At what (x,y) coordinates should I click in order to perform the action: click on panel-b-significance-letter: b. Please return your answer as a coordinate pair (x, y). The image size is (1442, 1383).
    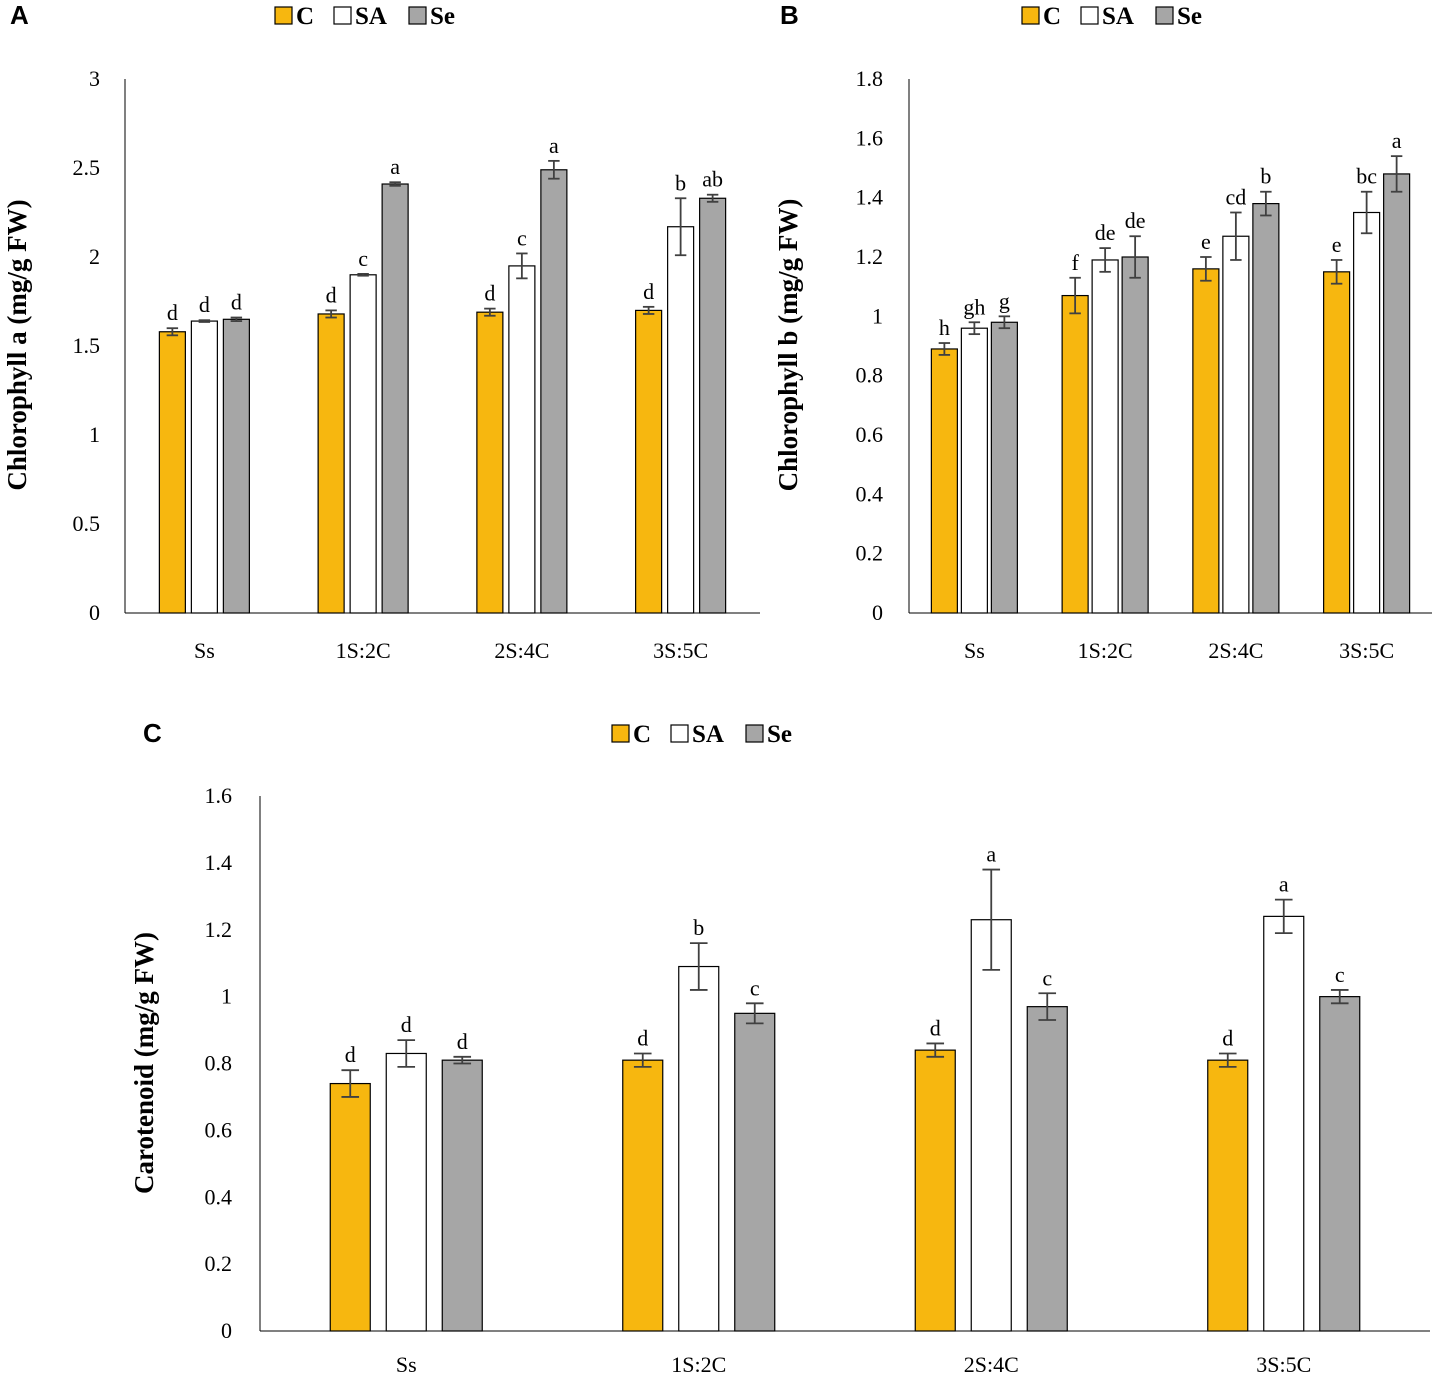
    Looking at the image, I should click on (1265, 176).